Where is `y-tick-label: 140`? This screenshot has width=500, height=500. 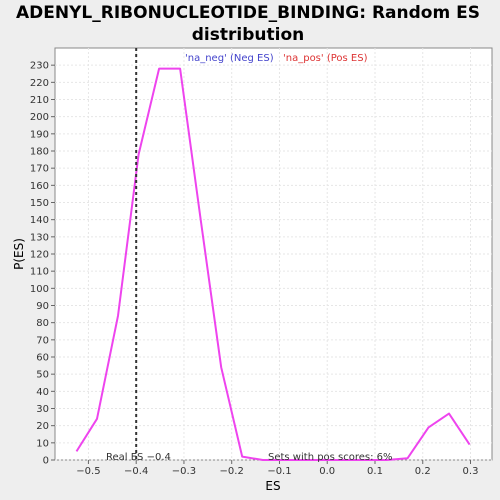 y-tick-label: 140 is located at coordinates (39, 220).